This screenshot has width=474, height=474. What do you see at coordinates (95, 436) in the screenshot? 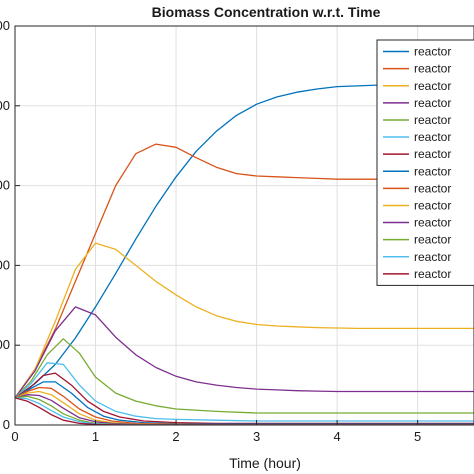
I see `x-tick-label-1: 1` at bounding box center [95, 436].